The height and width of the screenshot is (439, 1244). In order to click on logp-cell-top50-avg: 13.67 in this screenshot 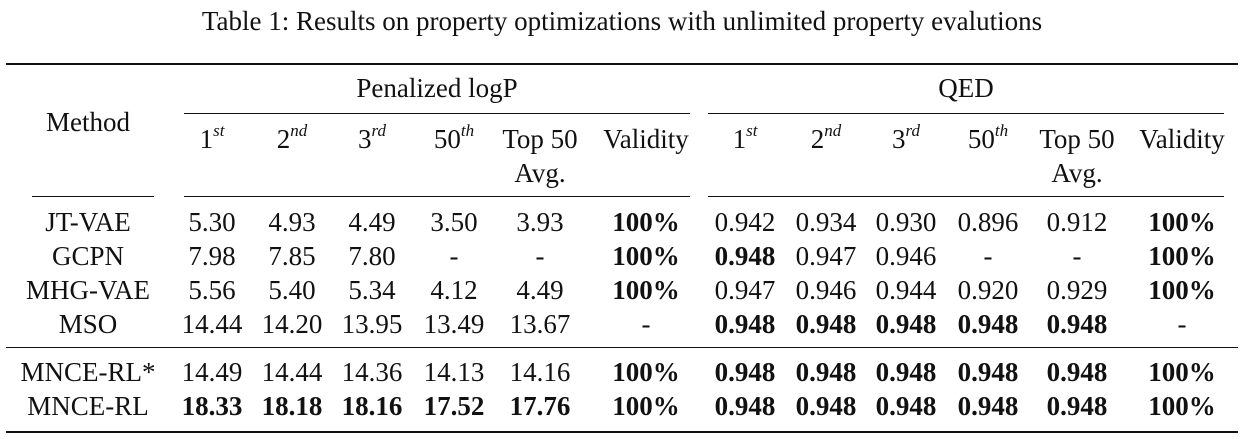, I will do `click(540, 324)`.